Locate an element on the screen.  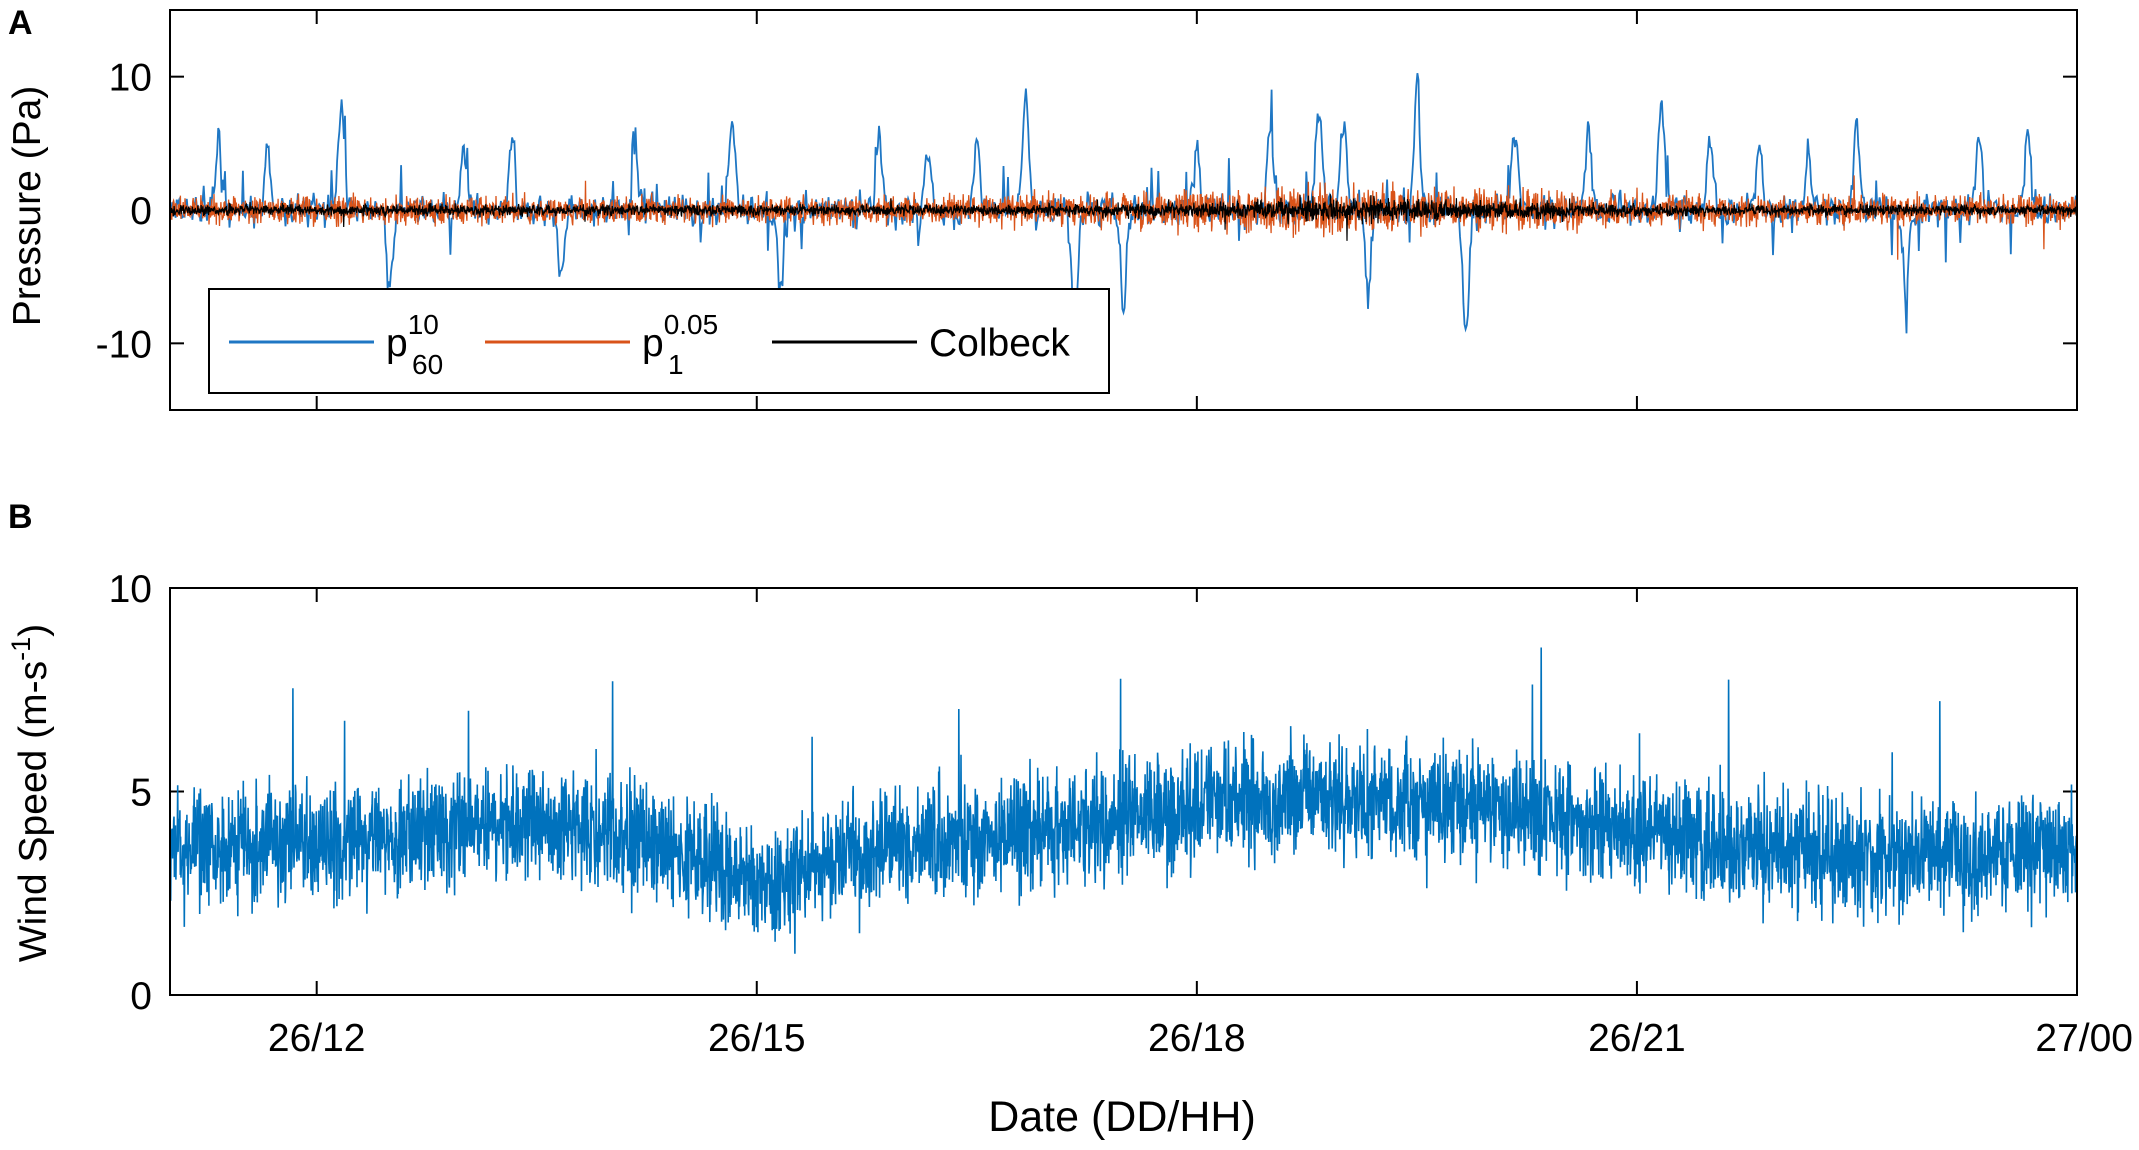
panel-b-x-tick-label: 27/00 is located at coordinates (2084, 1038).